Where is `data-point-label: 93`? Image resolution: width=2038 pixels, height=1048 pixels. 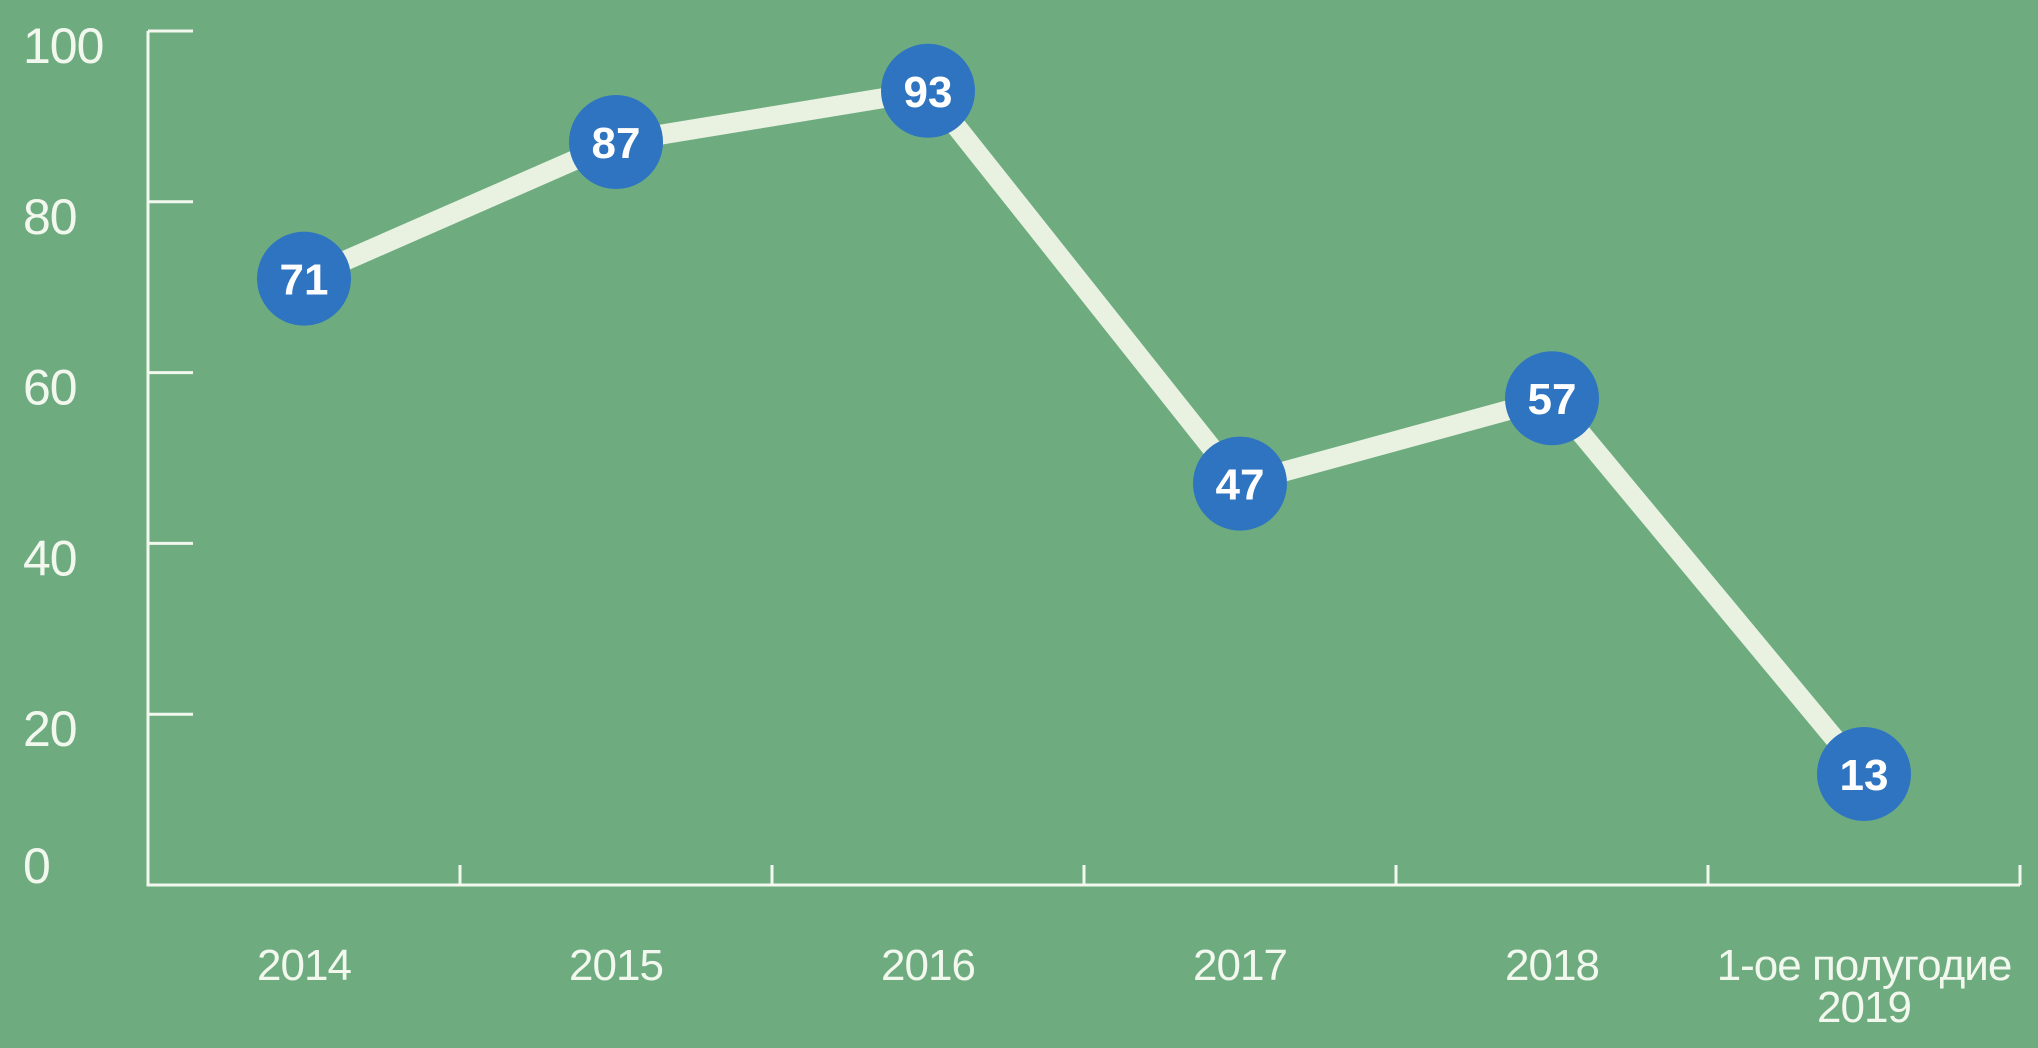
data-point-label: 93 is located at coordinates (928, 92).